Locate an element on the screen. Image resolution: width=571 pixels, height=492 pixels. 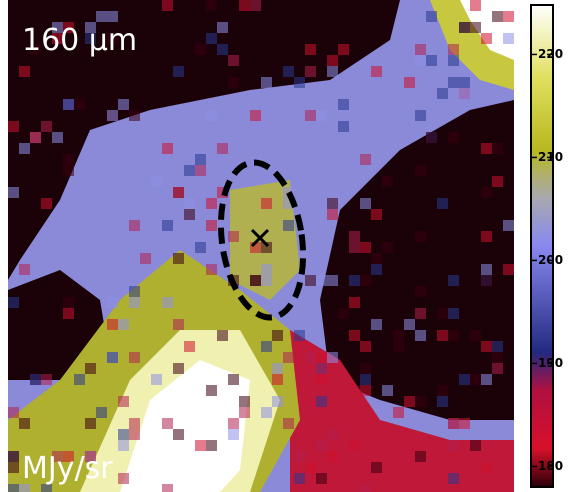
colorbar is located at coordinates (542, 246).